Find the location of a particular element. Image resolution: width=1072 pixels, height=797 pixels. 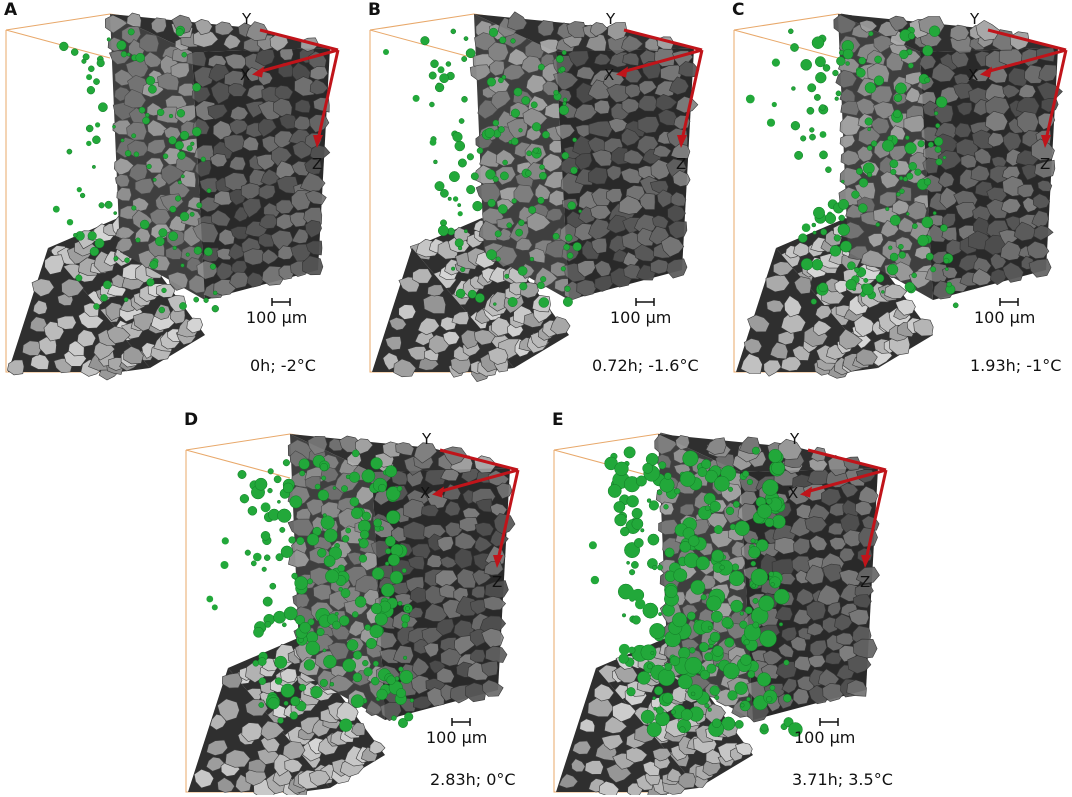

tomography-render-d is located at coordinates (352, 614).